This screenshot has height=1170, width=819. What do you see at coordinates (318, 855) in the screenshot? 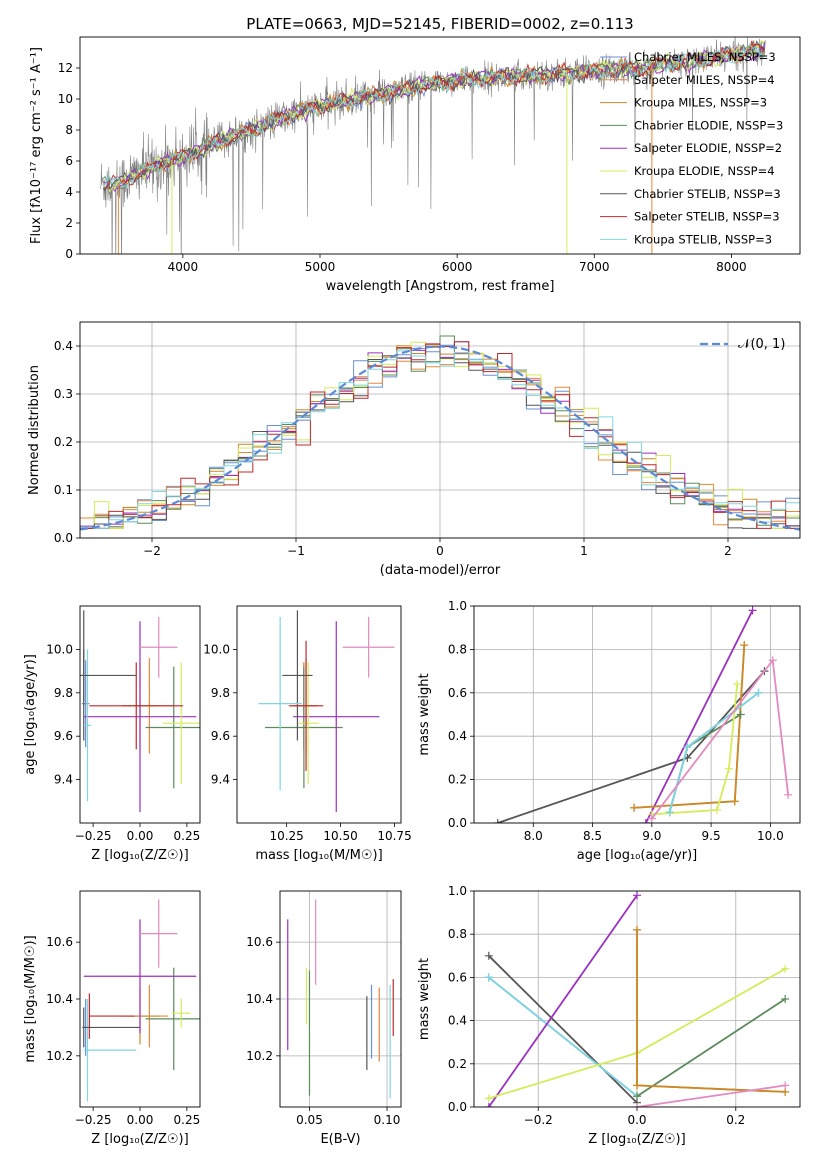
I see `x-axis-label: mass [log₁₀(M/M☉)]` at bounding box center [318, 855].